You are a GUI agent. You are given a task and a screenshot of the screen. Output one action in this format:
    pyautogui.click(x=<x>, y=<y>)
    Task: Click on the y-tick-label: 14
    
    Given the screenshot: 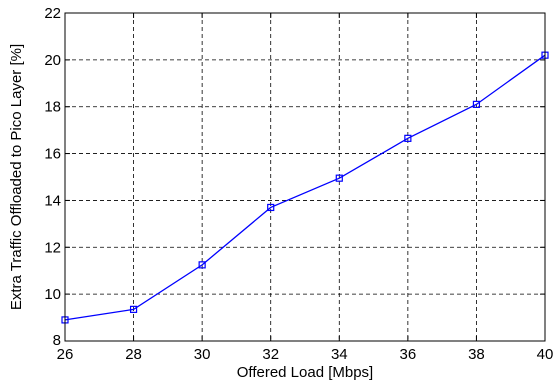 What is the action you would take?
    pyautogui.click(x=52, y=200)
    